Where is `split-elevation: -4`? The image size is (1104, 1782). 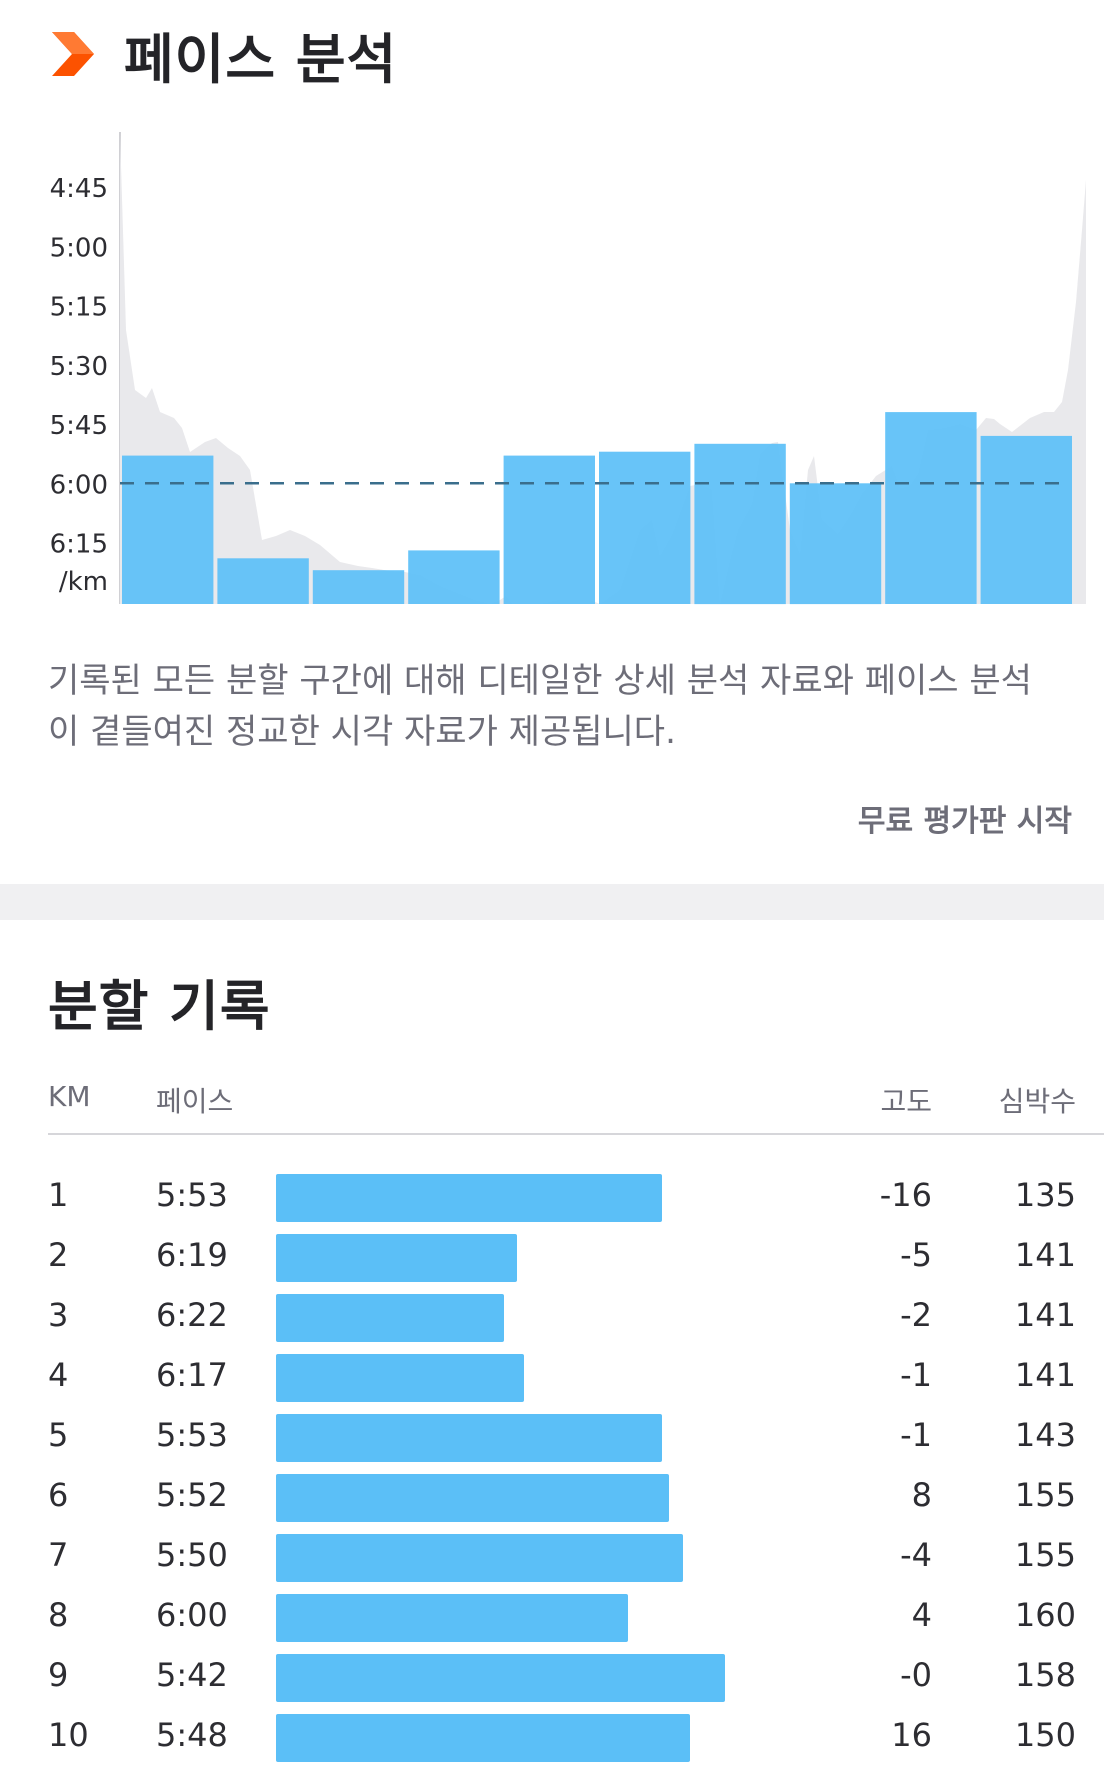
split-elevation: -4 is located at coordinates (916, 1555).